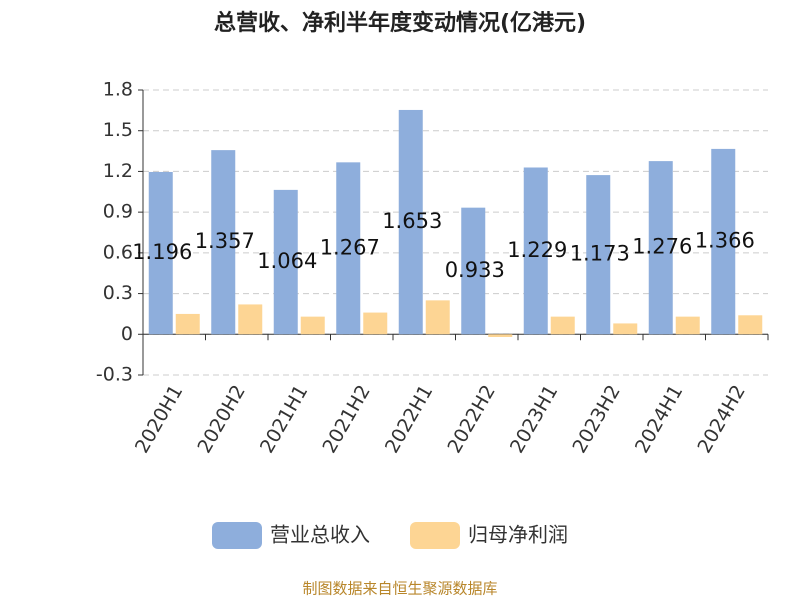  Describe the element at coordinates (127, 334) in the screenshot. I see `y-tick-label: 0` at that location.